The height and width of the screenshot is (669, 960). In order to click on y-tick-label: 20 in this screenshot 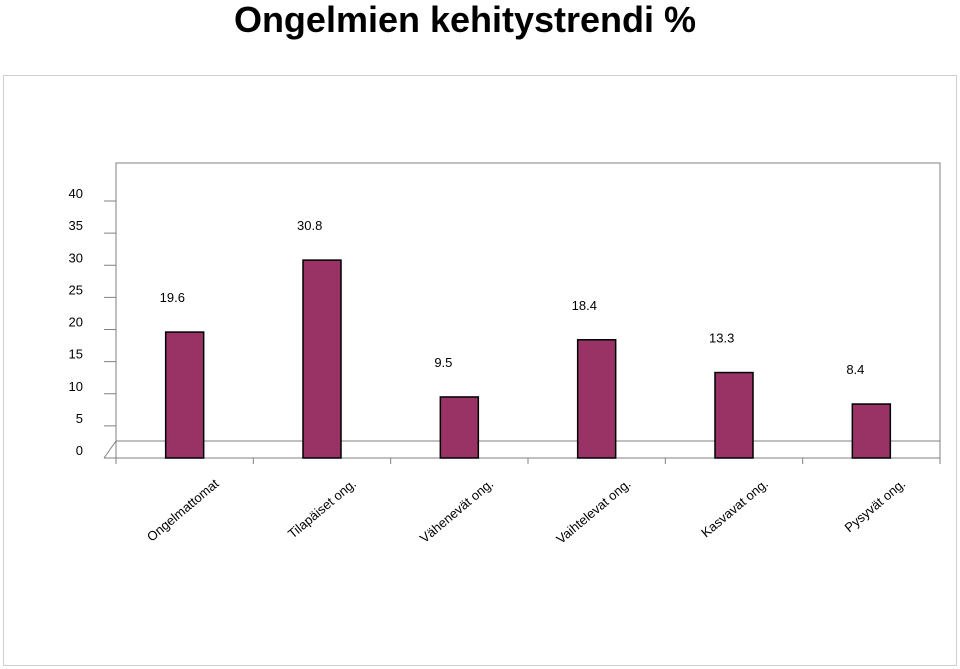, I will do `click(76, 322)`.